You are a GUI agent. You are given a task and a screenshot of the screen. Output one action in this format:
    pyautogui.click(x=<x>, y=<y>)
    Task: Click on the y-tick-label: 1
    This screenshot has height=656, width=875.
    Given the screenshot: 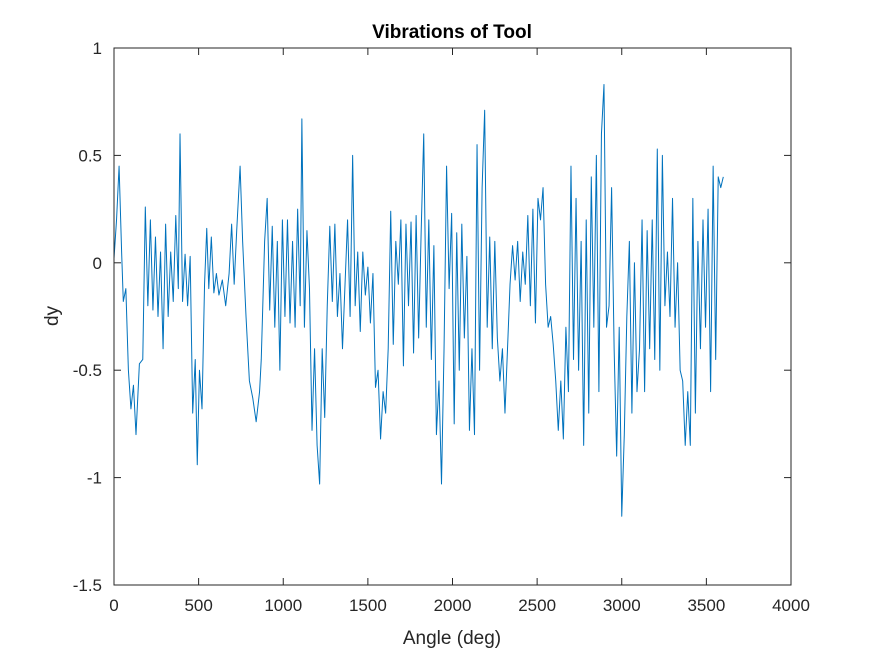 What is the action you would take?
    pyautogui.click(x=97, y=48)
    